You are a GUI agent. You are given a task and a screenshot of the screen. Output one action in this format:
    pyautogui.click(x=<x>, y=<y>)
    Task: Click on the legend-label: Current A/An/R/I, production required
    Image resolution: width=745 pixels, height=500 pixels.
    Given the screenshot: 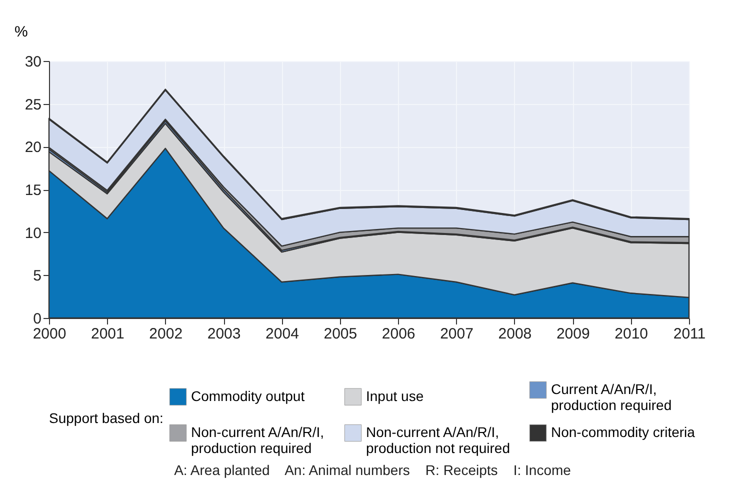 What is the action you would take?
    pyautogui.click(x=611, y=397)
    